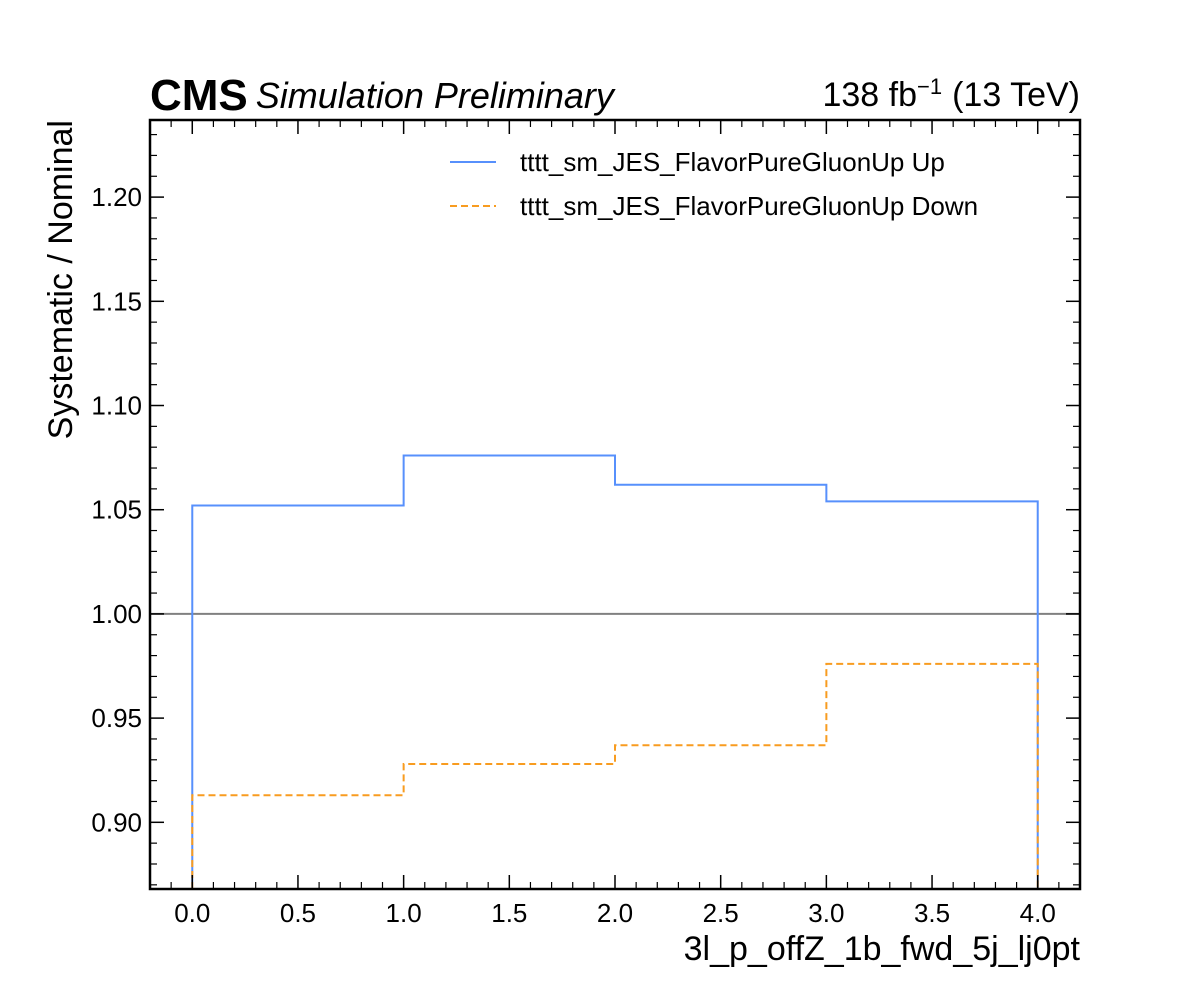 This screenshot has height=1000, width=1200. I want to click on legend-label-1: tttt_sm_JES_FlavorPureGluonUp Down, so click(749, 206).